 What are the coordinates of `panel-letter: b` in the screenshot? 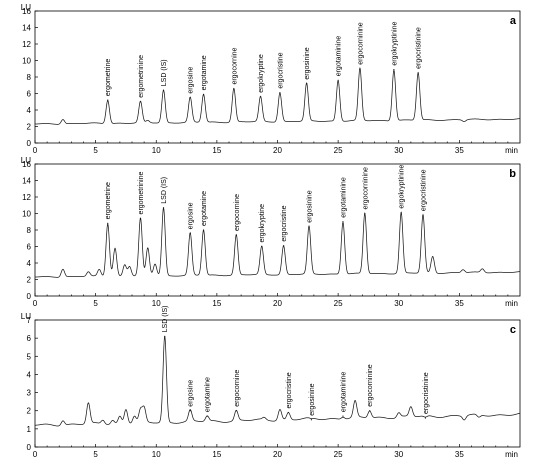 It's located at (512, 174).